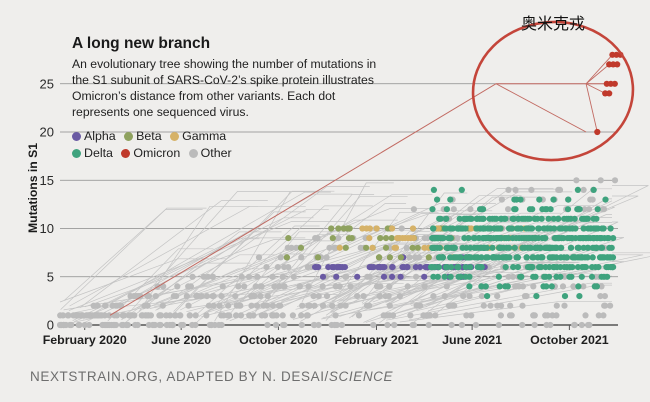 The height and width of the screenshot is (402, 650). Describe the element at coordinates (50, 325) in the screenshot. I see `y-tick-label: 0` at that location.